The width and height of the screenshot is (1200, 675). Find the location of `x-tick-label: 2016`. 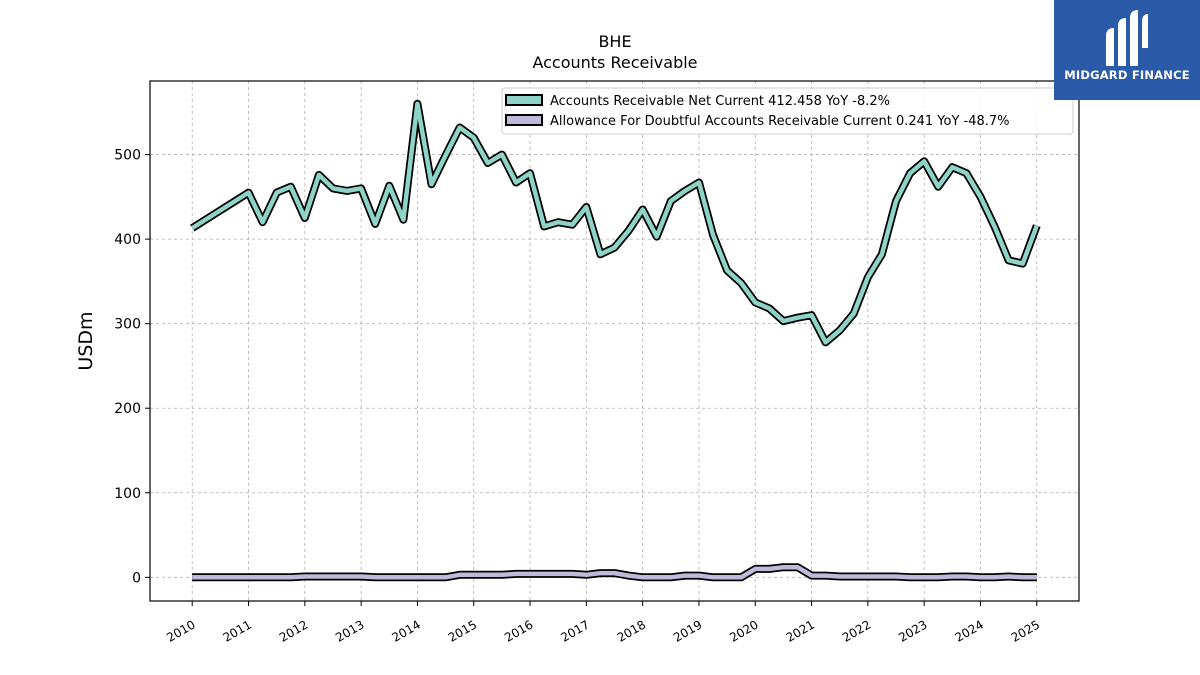

x-tick-label: 2016 is located at coordinates (518, 630).